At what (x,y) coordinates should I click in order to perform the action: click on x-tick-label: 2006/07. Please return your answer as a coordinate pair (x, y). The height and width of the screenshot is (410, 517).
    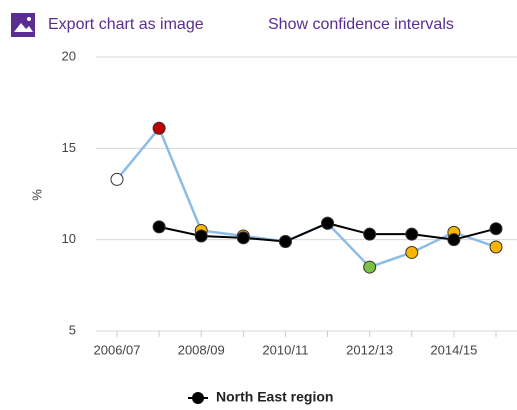
    Looking at the image, I should click on (117, 349).